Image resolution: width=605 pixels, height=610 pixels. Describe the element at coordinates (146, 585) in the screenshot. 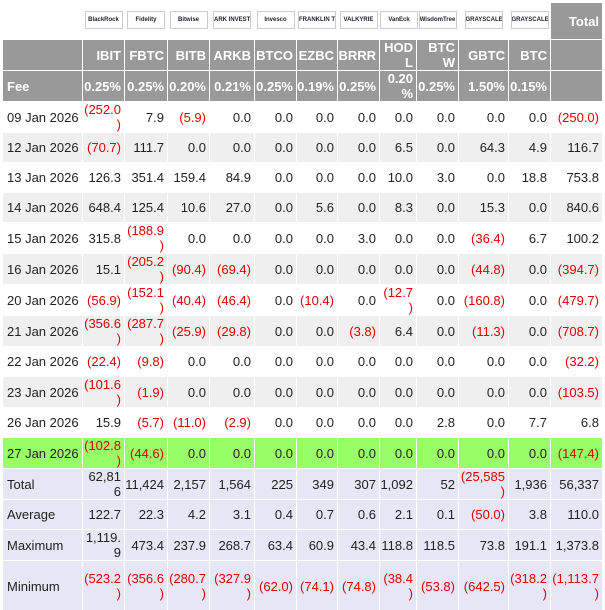

I see `flow-value: (356.6)` at that location.